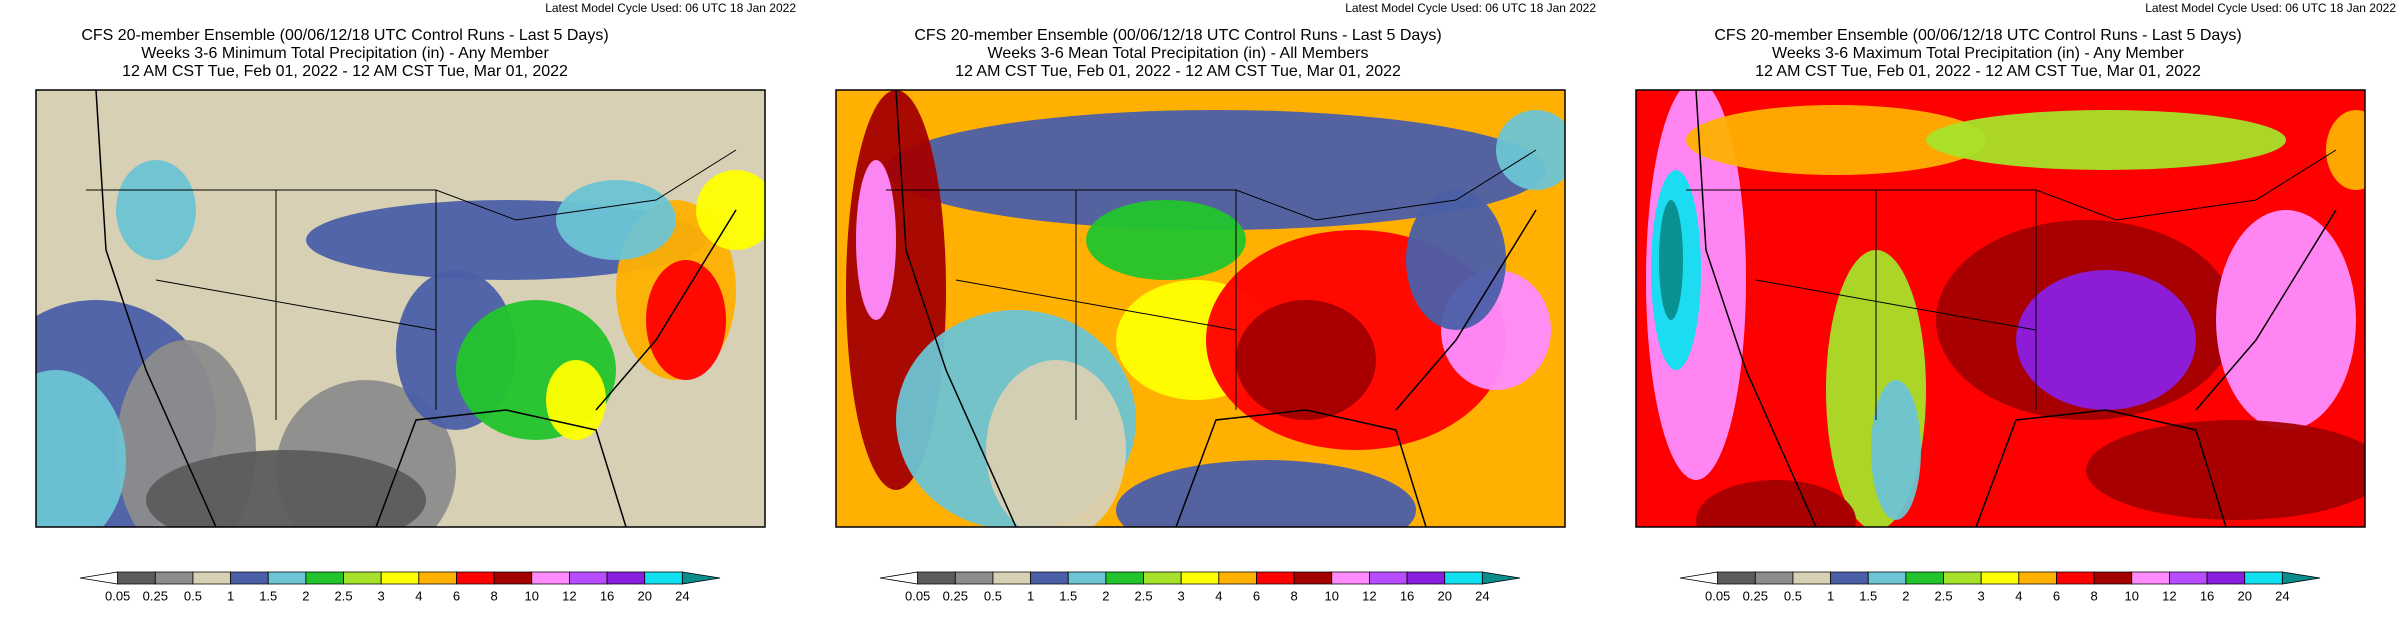 This screenshot has width=2400, height=618. Describe the element at coordinates (1143, 595) in the screenshot. I see `colorbar-label: 2.5` at that location.